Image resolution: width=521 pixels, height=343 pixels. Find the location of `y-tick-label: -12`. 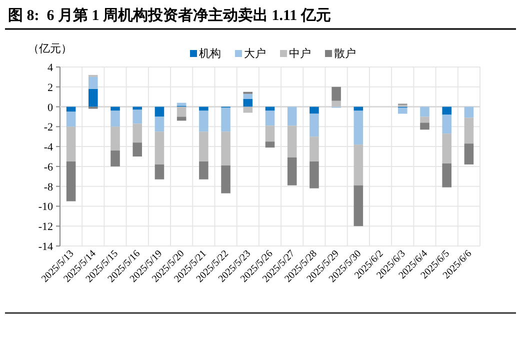

y-tick-label: -12 is located at coordinates (45, 227).